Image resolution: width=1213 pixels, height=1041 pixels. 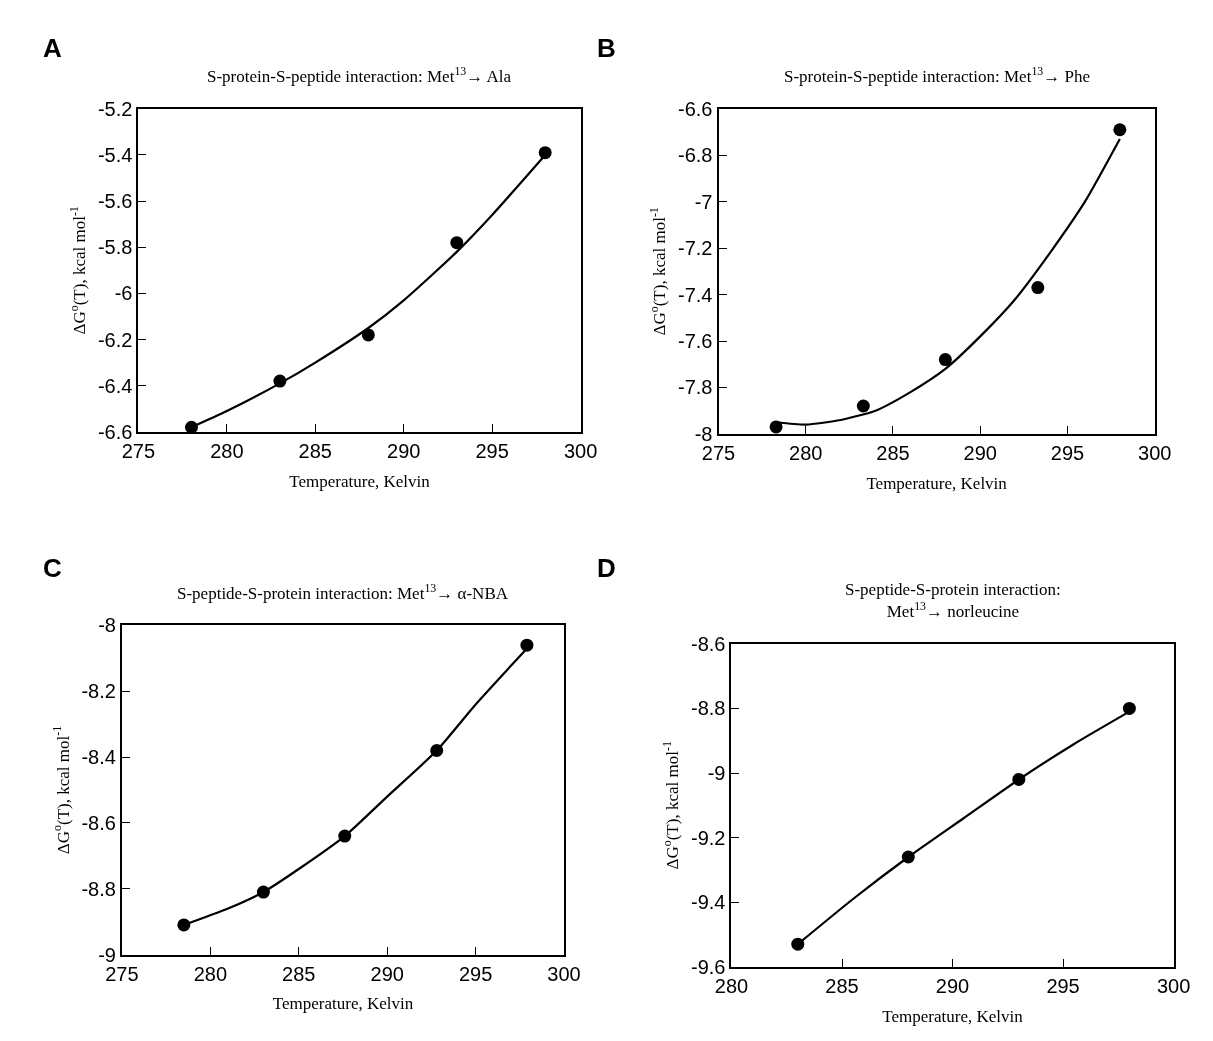 What do you see at coordinates (695, 108) in the screenshot?
I see `y-tick-label: -6.6` at bounding box center [695, 108].